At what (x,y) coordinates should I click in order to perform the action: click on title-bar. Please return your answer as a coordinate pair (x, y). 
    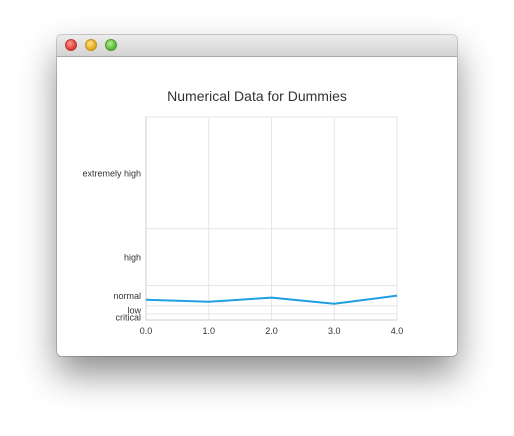
    Looking at the image, I should click on (257, 46).